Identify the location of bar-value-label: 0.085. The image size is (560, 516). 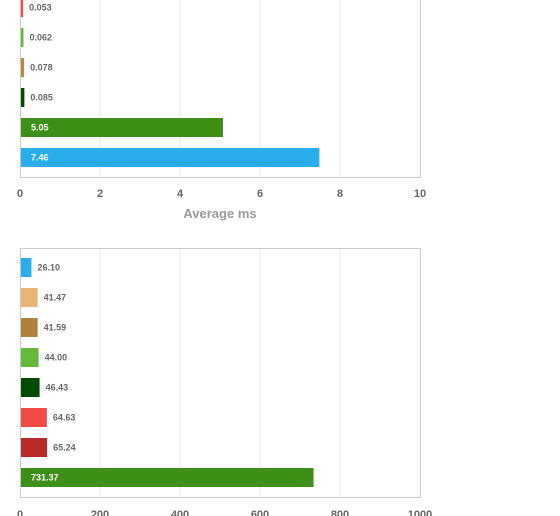
(41, 98).